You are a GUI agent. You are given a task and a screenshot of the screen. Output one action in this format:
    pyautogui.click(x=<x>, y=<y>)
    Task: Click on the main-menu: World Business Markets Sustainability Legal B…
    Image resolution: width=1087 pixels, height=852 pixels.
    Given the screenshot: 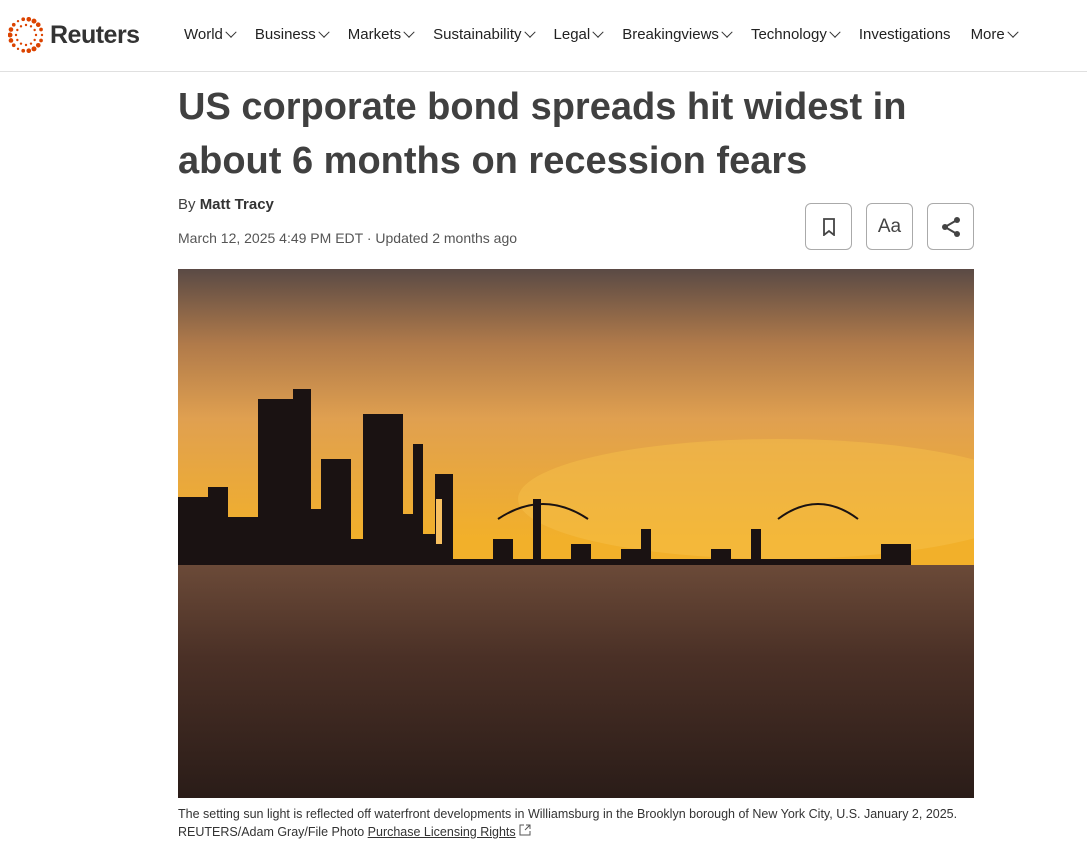 What is the action you would take?
    pyautogui.click(x=610, y=34)
    